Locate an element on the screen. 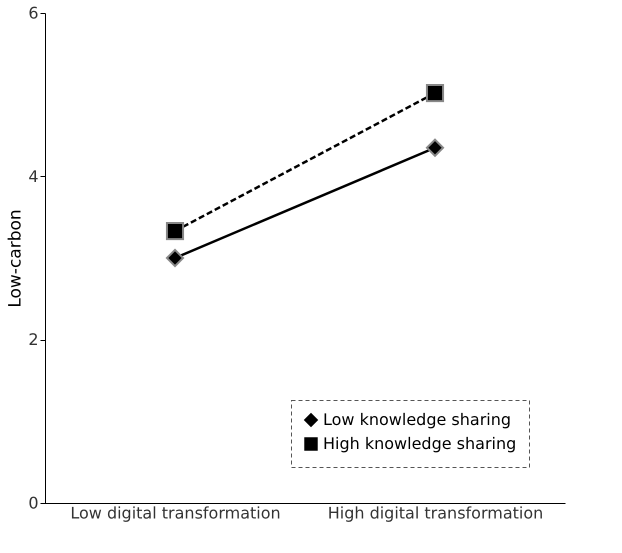  y-tick-label: 4 is located at coordinates (33, 176).